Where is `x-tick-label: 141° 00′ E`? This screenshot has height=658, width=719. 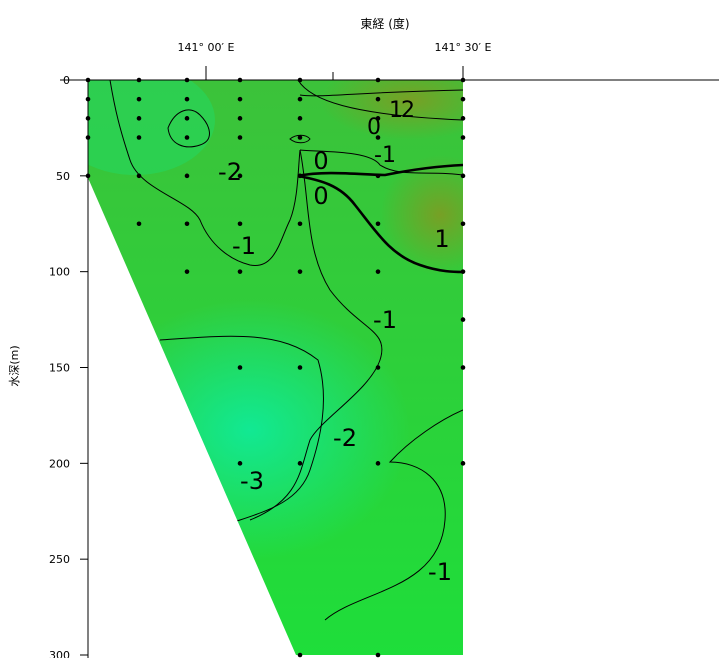
x-tick-label: 141° 00′ E is located at coordinates (206, 47).